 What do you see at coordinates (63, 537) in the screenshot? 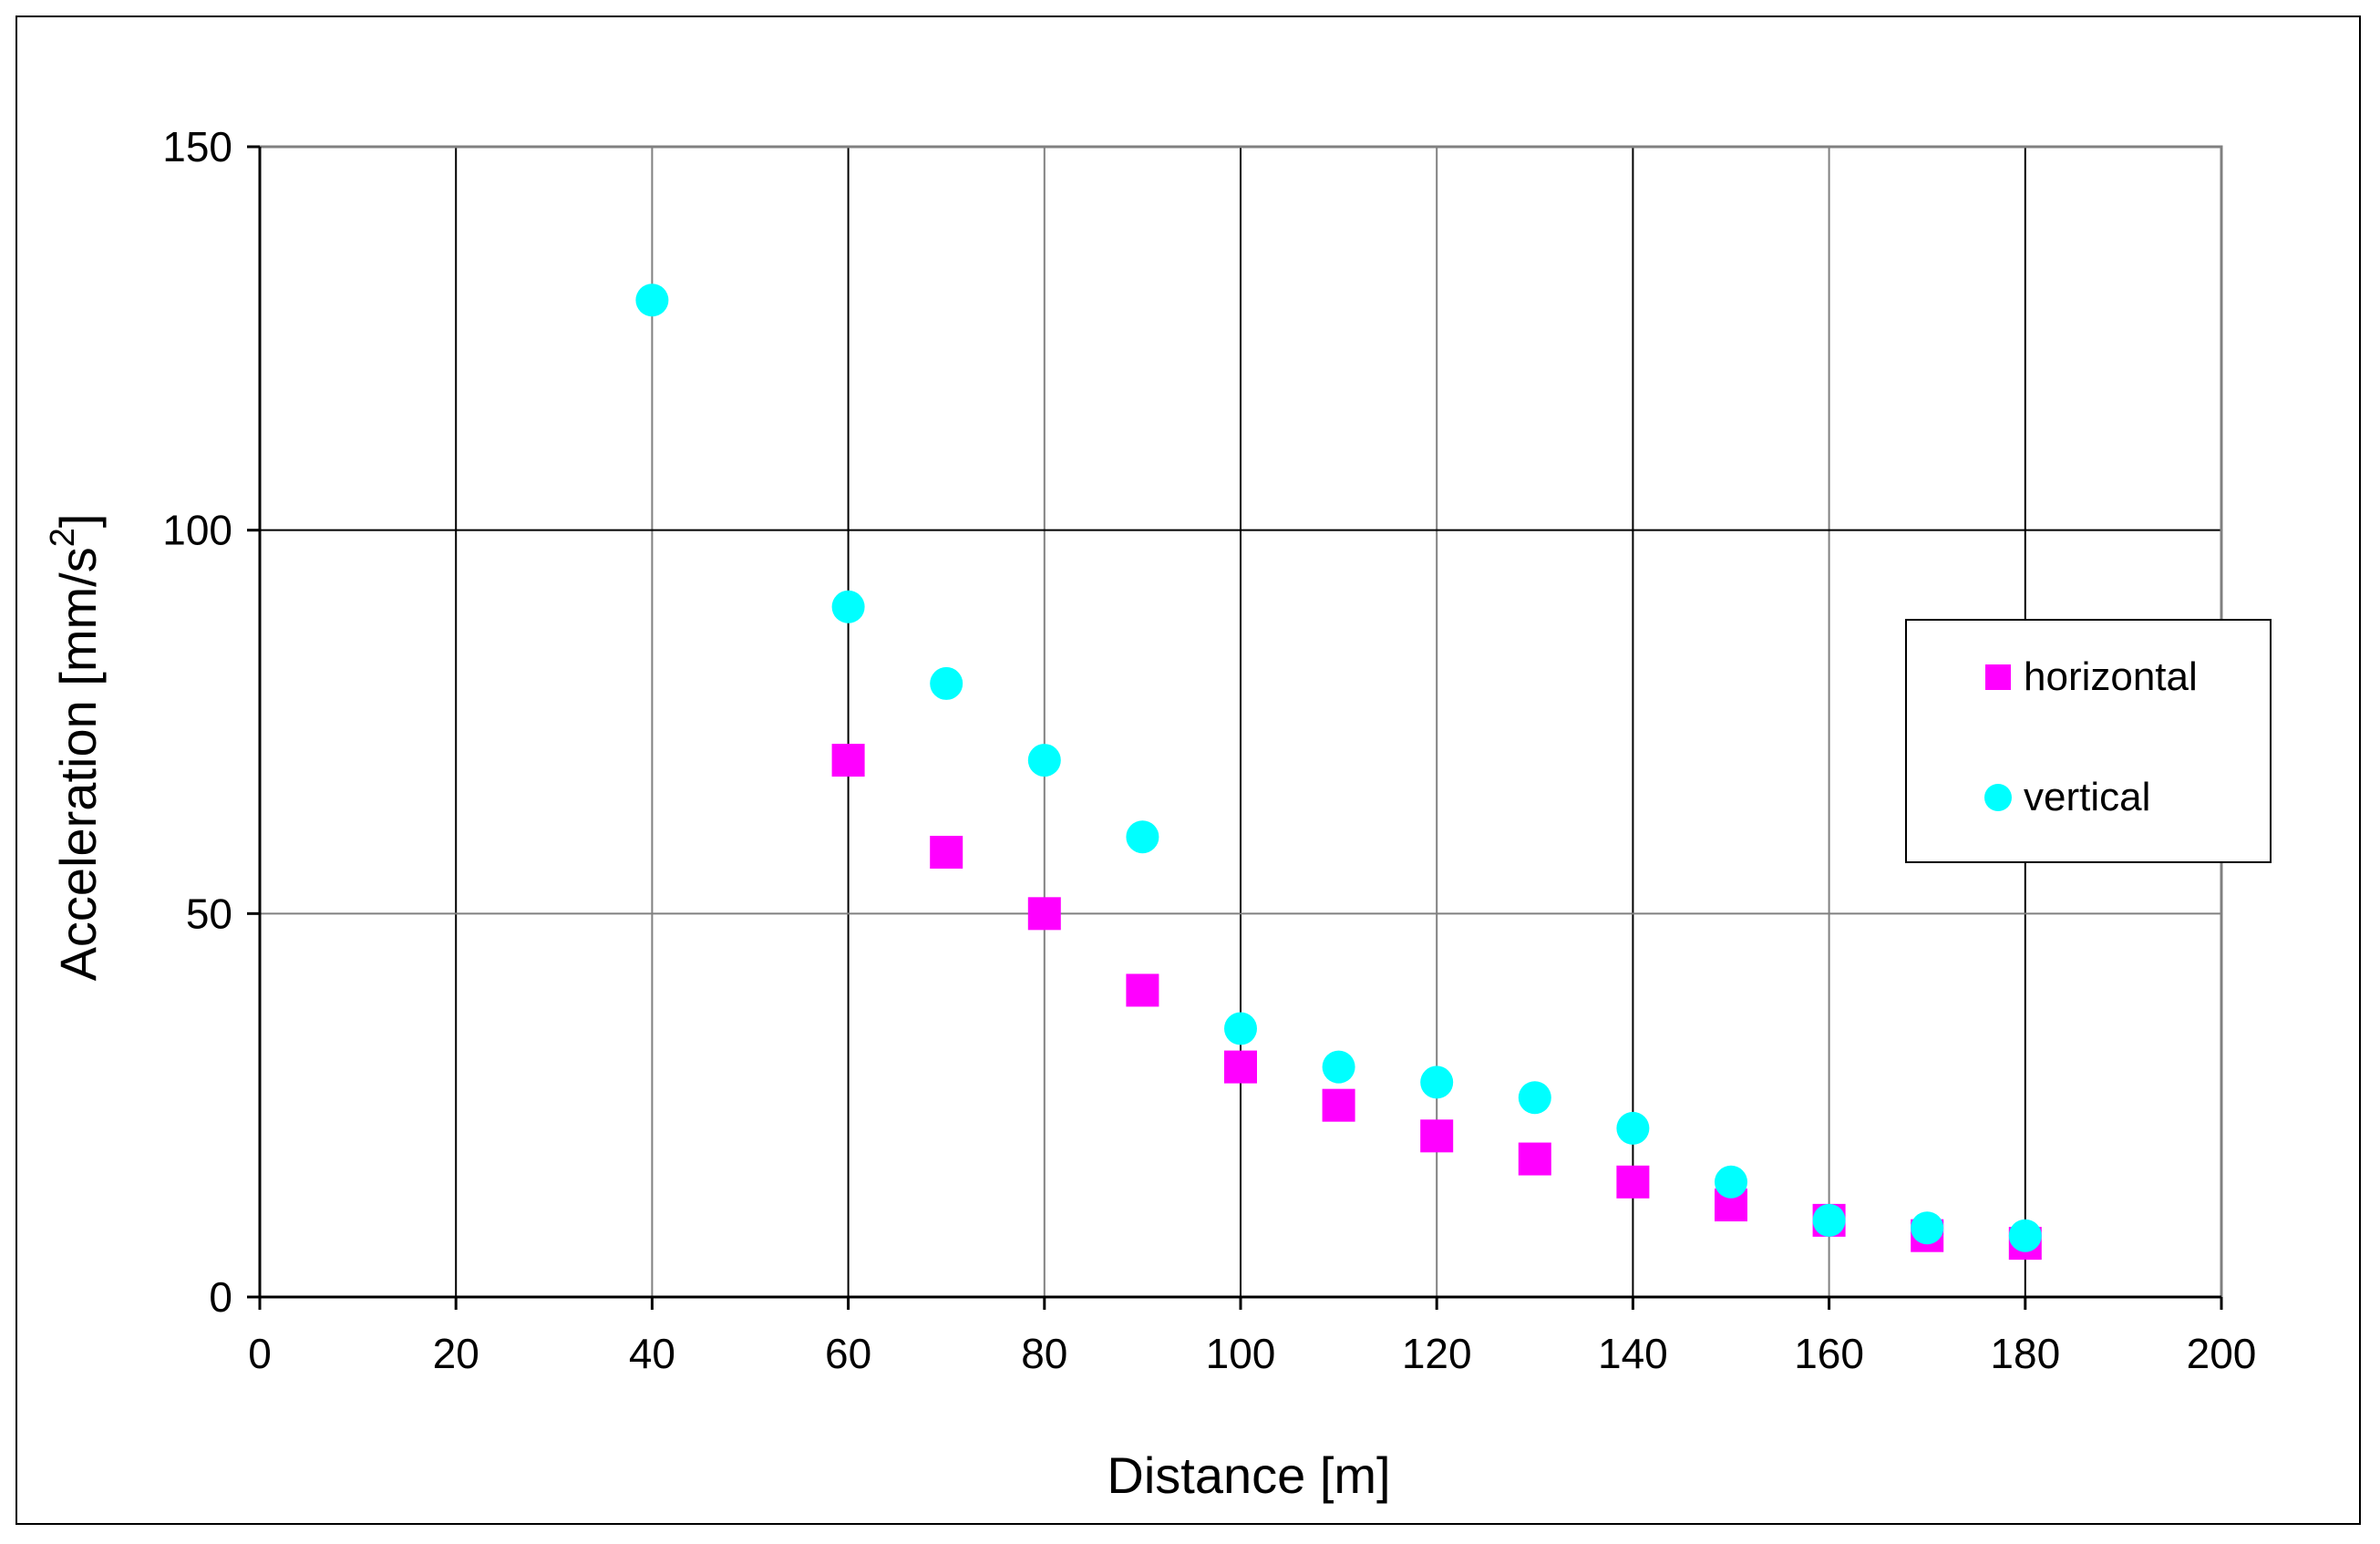
I see `y-axis-title-superscript: 2` at bounding box center [63, 537].